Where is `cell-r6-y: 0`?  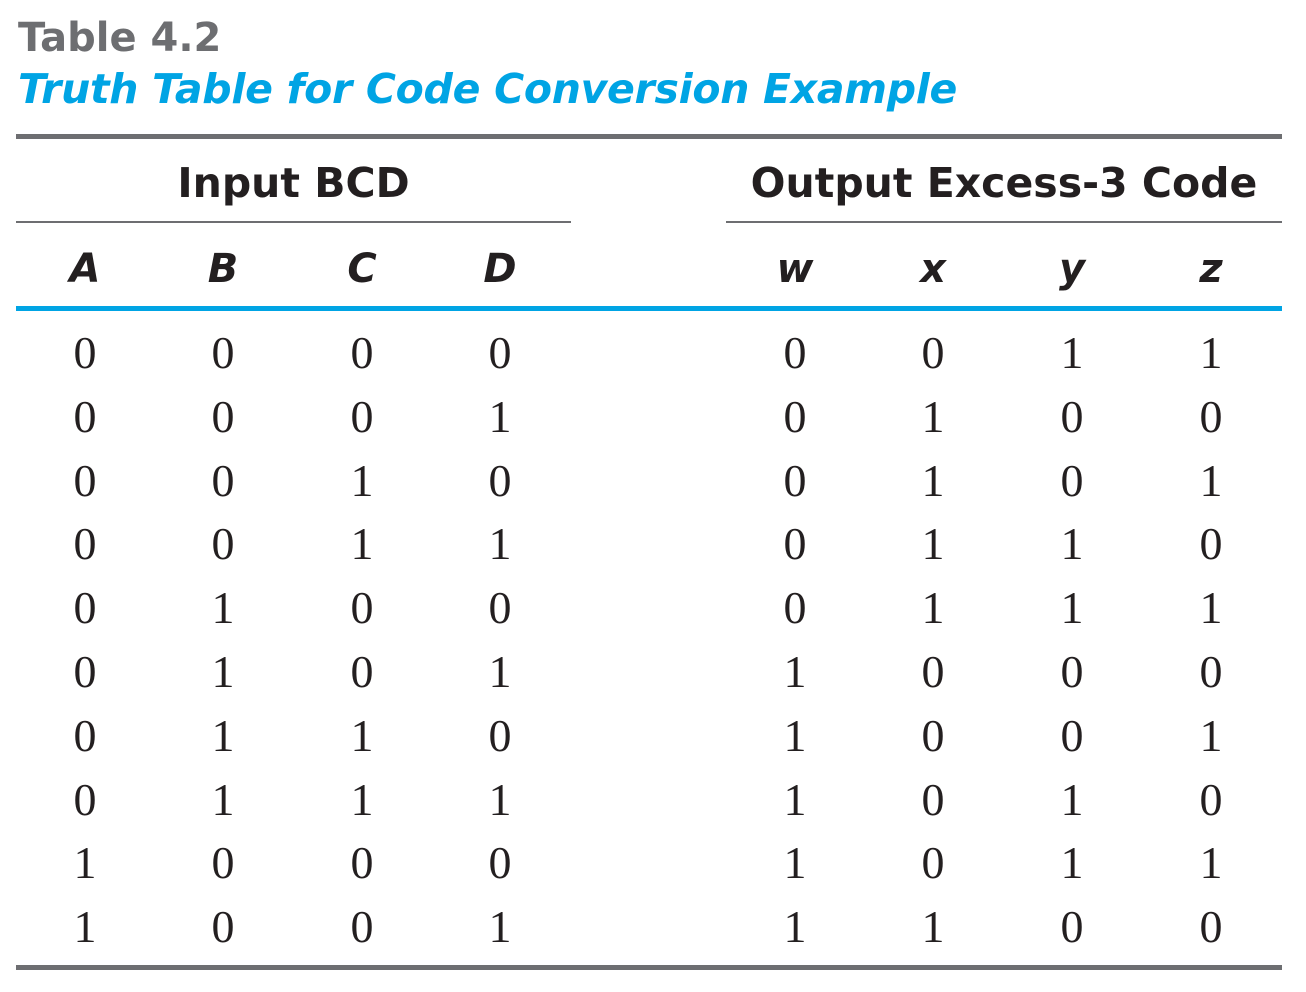 cell-r6-y: 0 is located at coordinates (1072, 671).